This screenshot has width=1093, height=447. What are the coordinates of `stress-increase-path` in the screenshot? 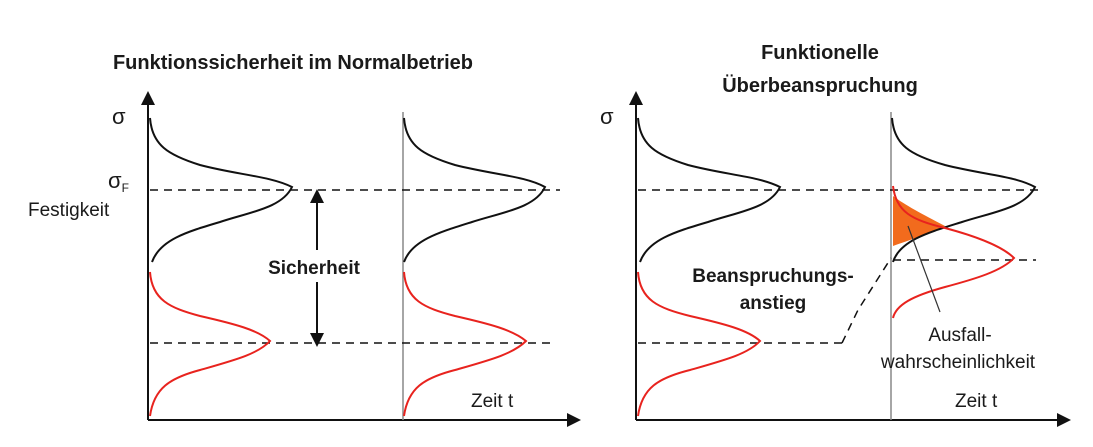 It's located at (866, 300).